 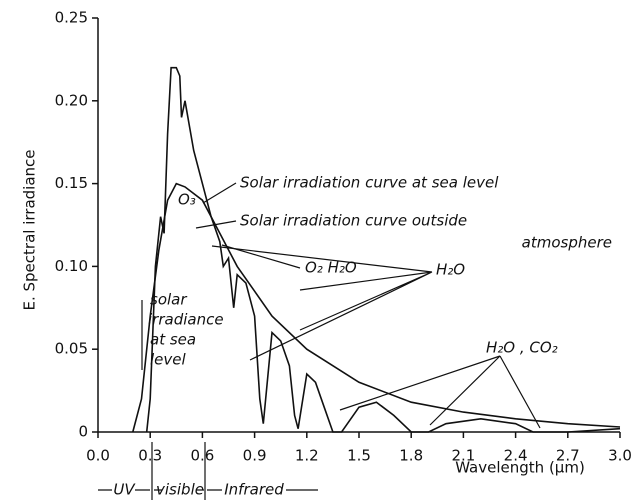 What do you see at coordinates (202, 456) in the screenshot?
I see `x-tick-label: 0.6` at bounding box center [202, 456].